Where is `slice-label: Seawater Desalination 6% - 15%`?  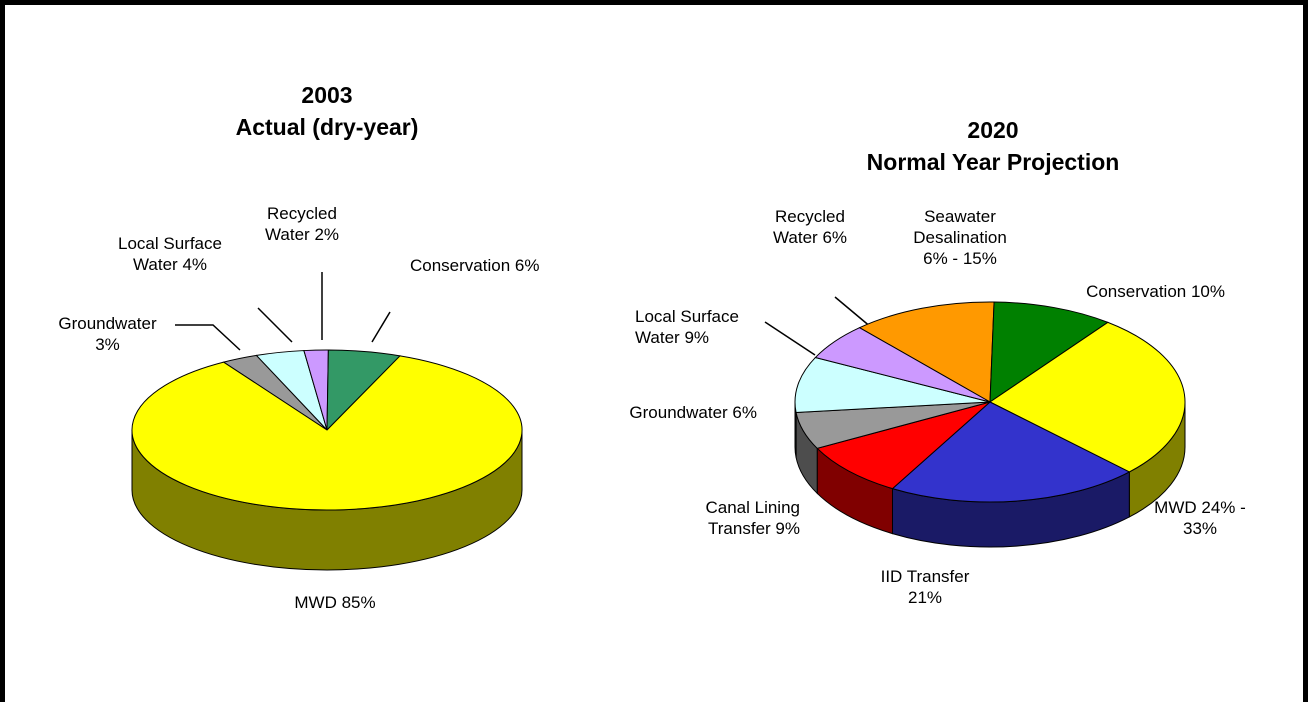 slice-label: Seawater Desalination 6% - 15% is located at coordinates (960, 237).